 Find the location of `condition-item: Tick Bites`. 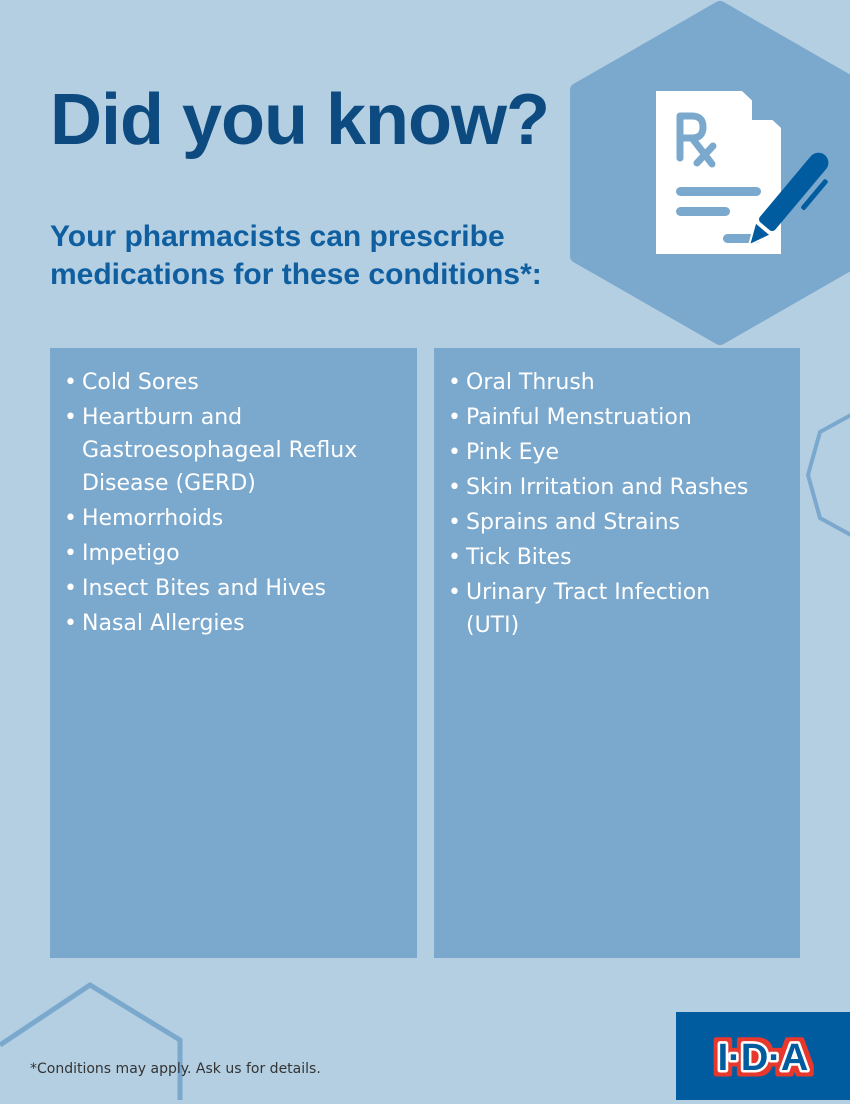

condition-item: Tick Bites is located at coordinates (624, 557).